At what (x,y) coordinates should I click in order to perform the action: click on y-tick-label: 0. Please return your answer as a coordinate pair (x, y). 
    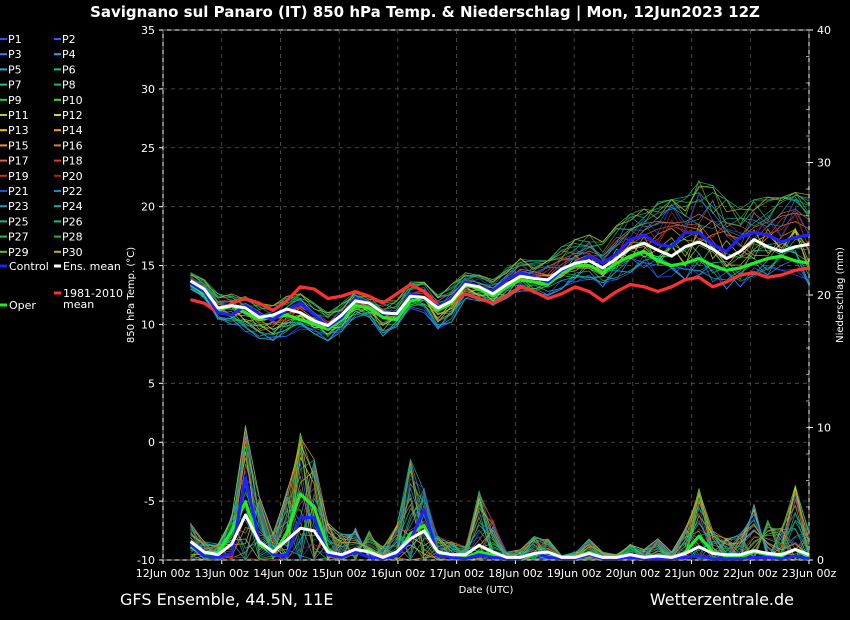
    Looking at the image, I should click on (151, 442).